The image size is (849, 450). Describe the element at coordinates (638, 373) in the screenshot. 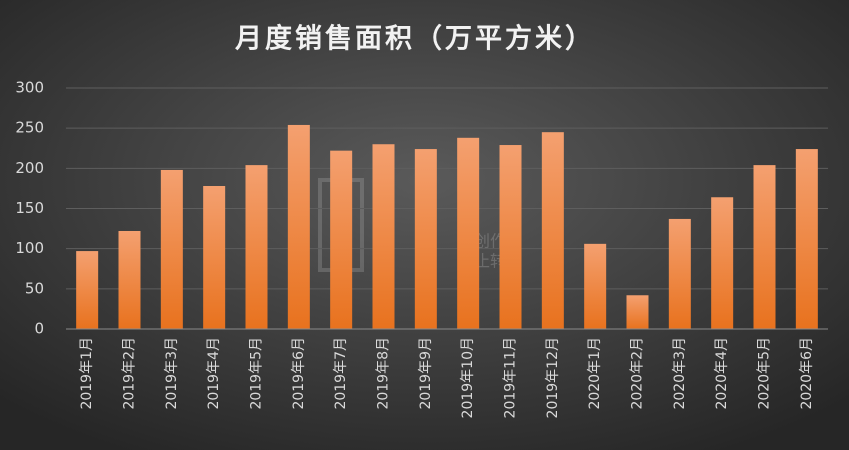

I see `x-tick-label: 2020年2月` at that location.